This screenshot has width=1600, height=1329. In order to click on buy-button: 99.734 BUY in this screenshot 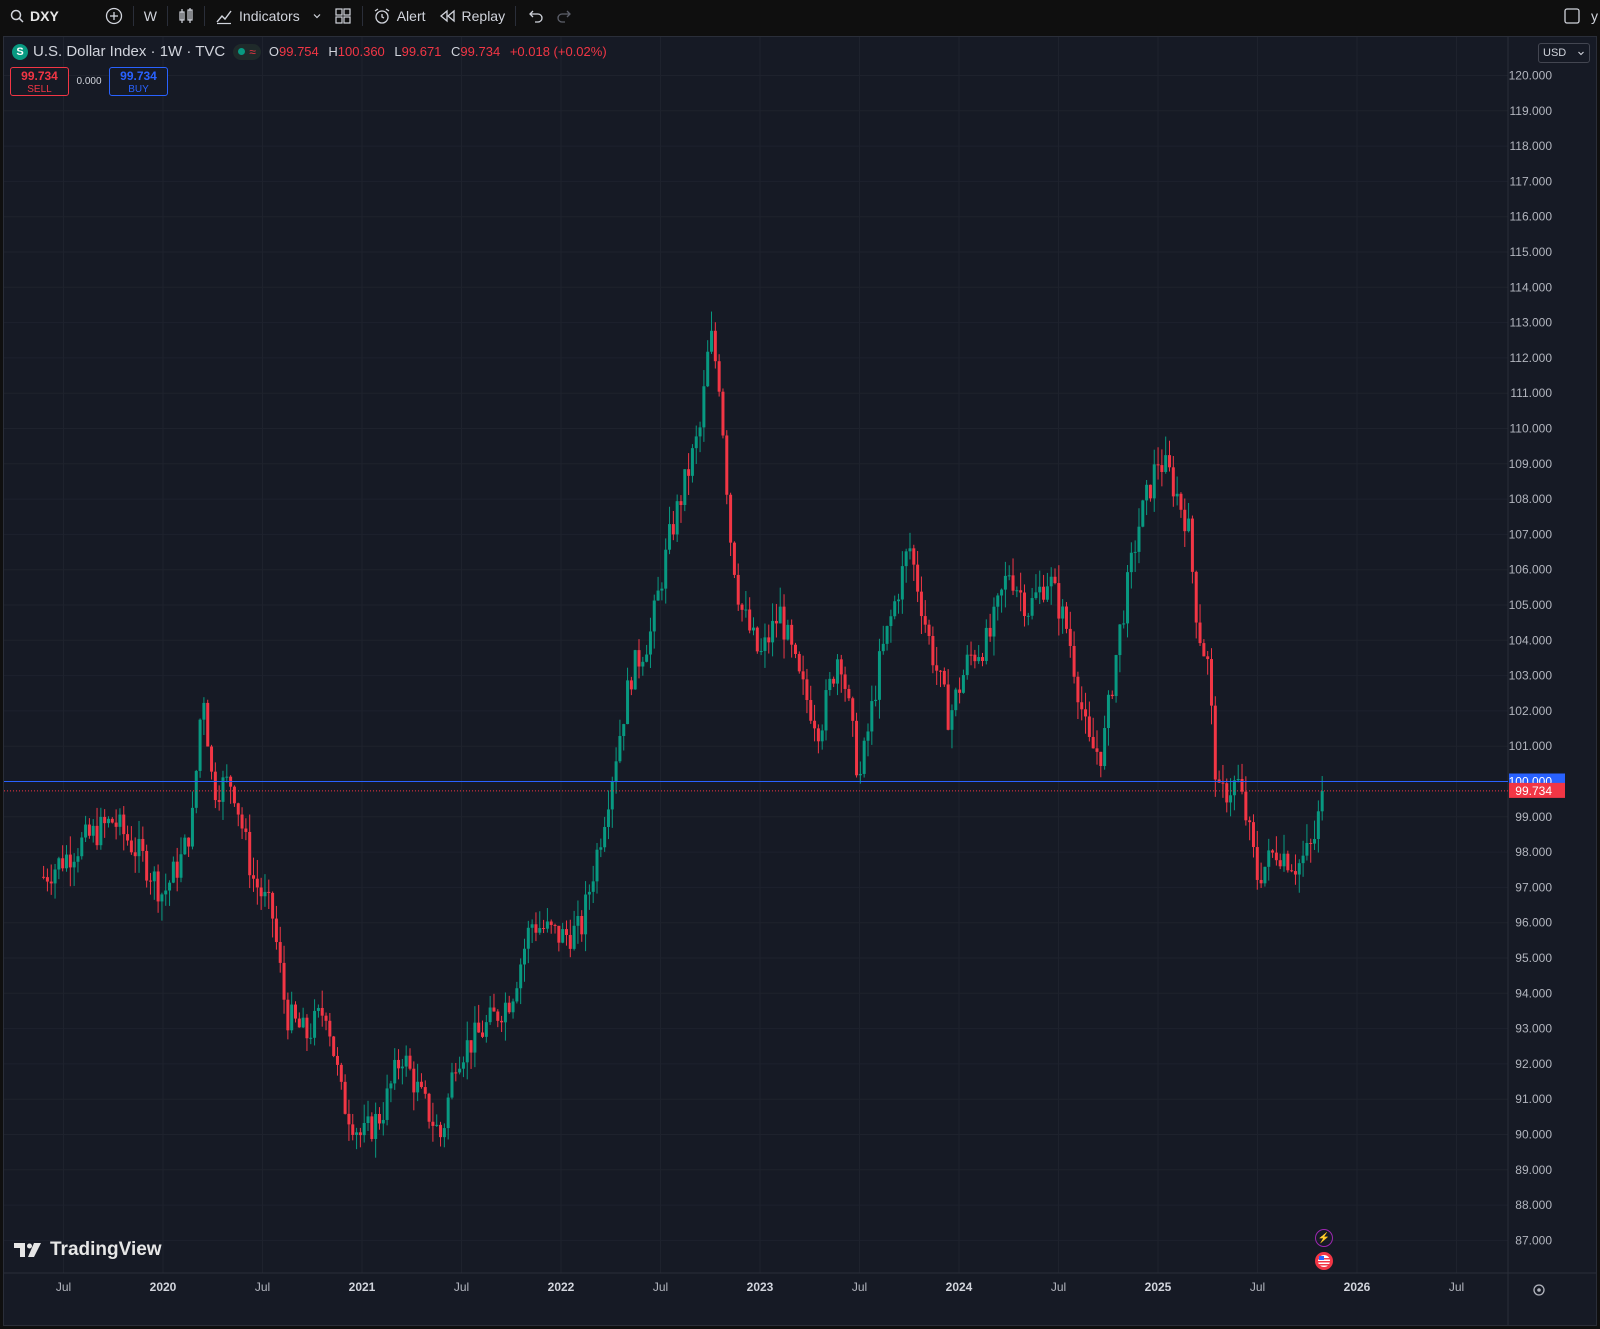, I will do `click(138, 81)`.